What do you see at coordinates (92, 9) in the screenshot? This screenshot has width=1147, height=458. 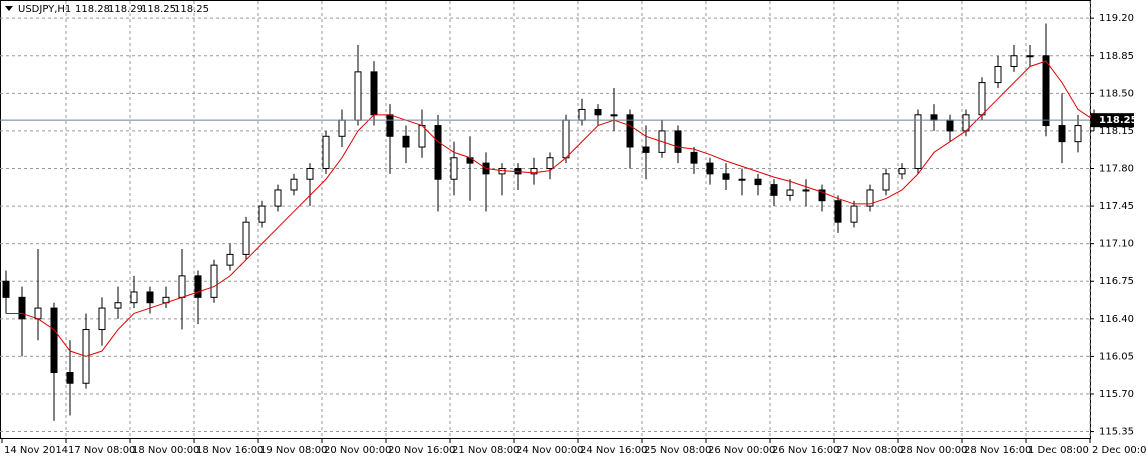 I see `header-value: 118.28` at bounding box center [92, 9].